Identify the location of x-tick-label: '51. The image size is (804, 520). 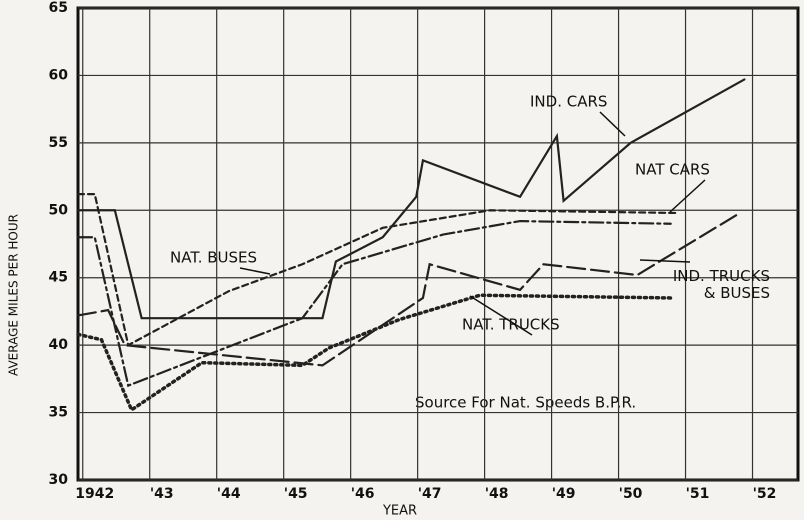
(698, 494).